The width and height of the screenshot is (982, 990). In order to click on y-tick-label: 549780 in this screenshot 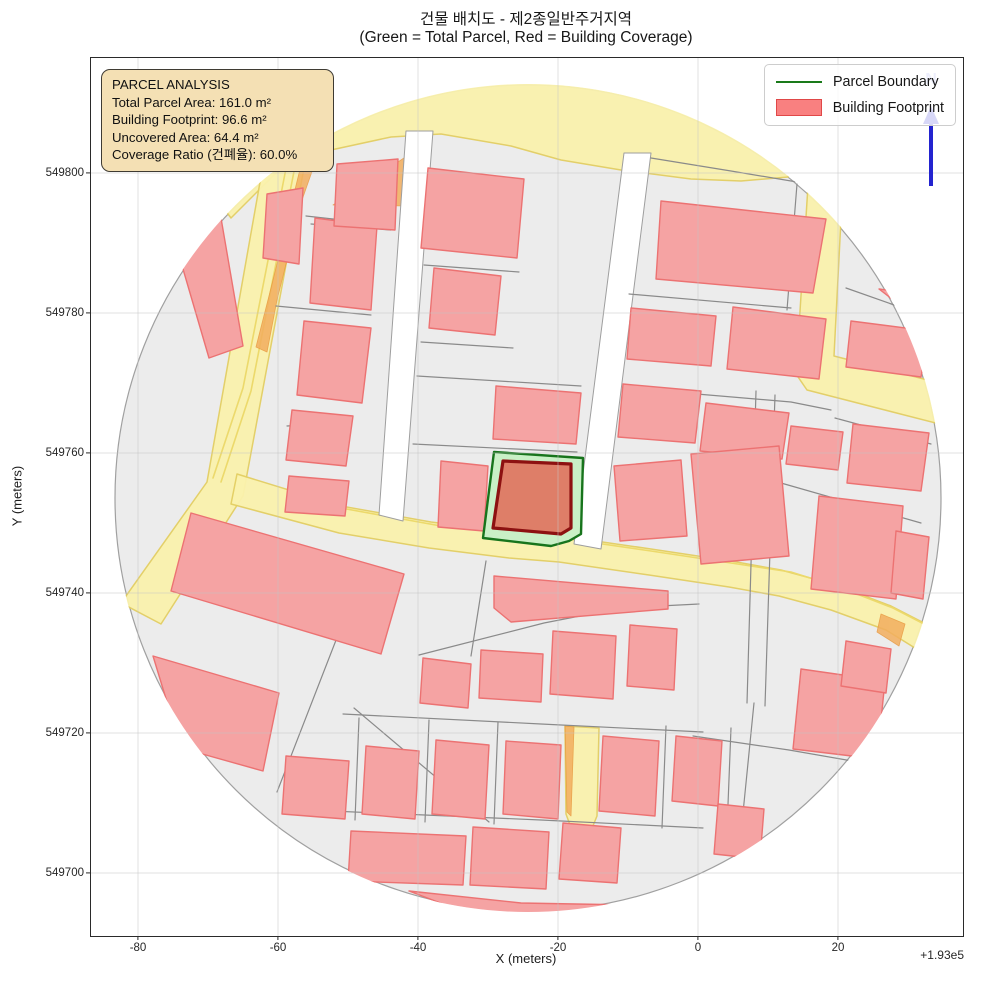, I will do `click(64, 313)`.